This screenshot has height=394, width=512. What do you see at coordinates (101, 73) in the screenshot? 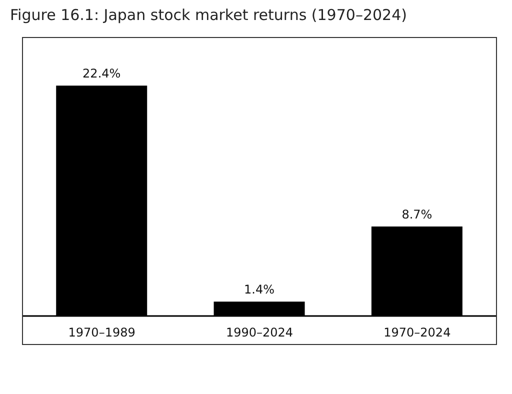
I see `data-label: 22.4%` at bounding box center [101, 73].